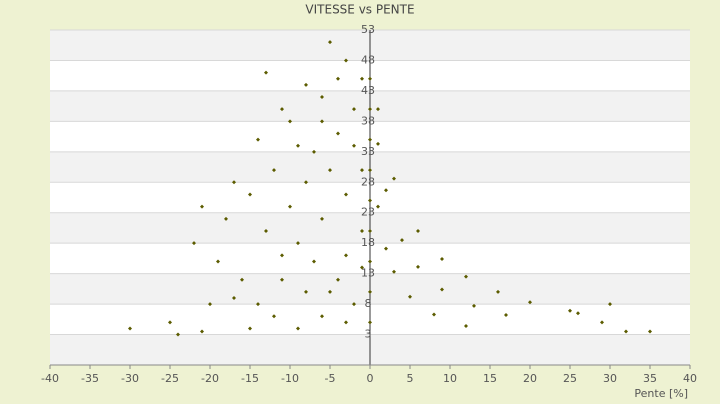 The image size is (720, 404). Describe the element at coordinates (170, 378) in the screenshot. I see `x-tick-label: -25` at that location.